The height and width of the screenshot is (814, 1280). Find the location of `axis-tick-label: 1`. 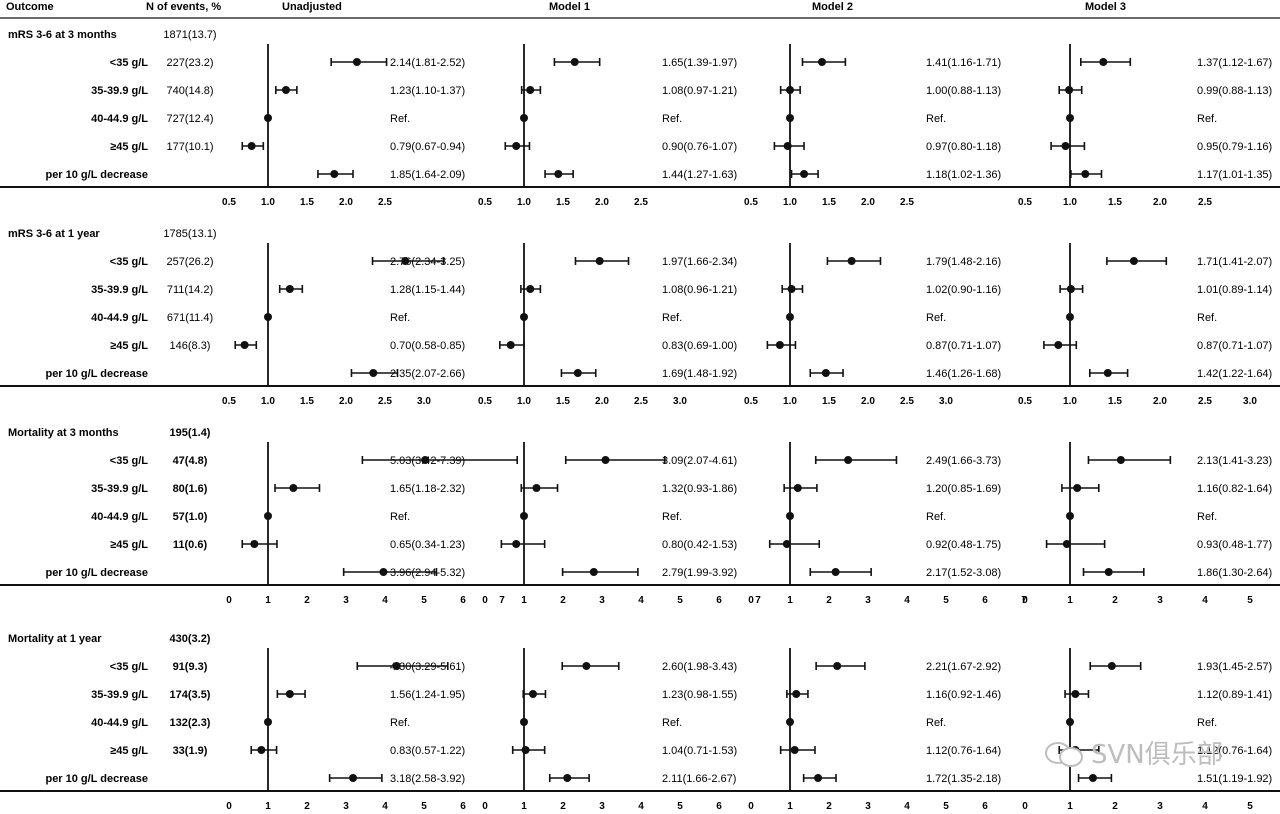

axis-tick-label: 1 is located at coordinates (524, 600).